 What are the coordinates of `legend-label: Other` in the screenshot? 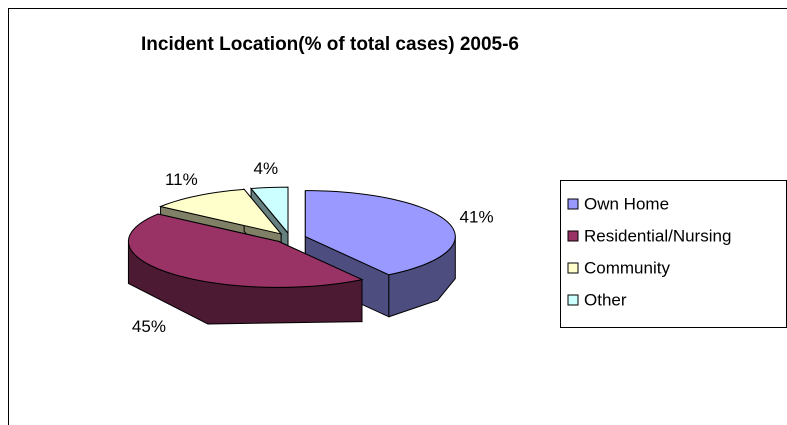 It's located at (605, 299).